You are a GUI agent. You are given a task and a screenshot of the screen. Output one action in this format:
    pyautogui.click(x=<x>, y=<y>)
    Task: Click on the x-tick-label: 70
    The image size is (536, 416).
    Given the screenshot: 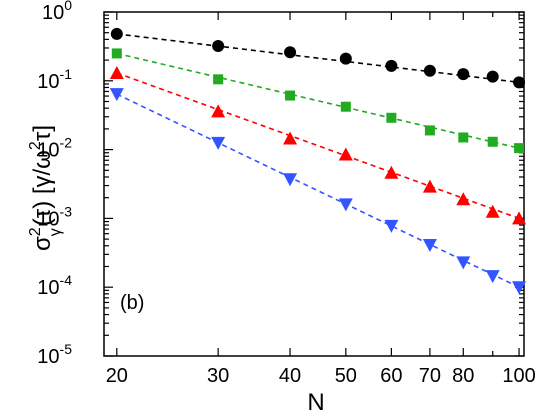 What is the action you would take?
    pyautogui.click(x=430, y=376)
    